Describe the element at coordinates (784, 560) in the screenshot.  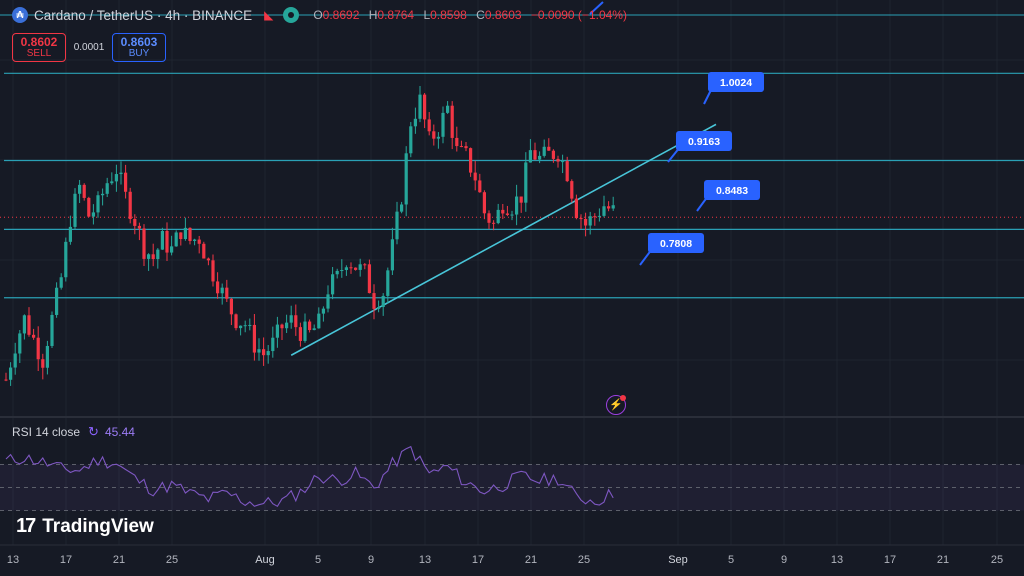
I see `x-tick-label: 9` at that location.